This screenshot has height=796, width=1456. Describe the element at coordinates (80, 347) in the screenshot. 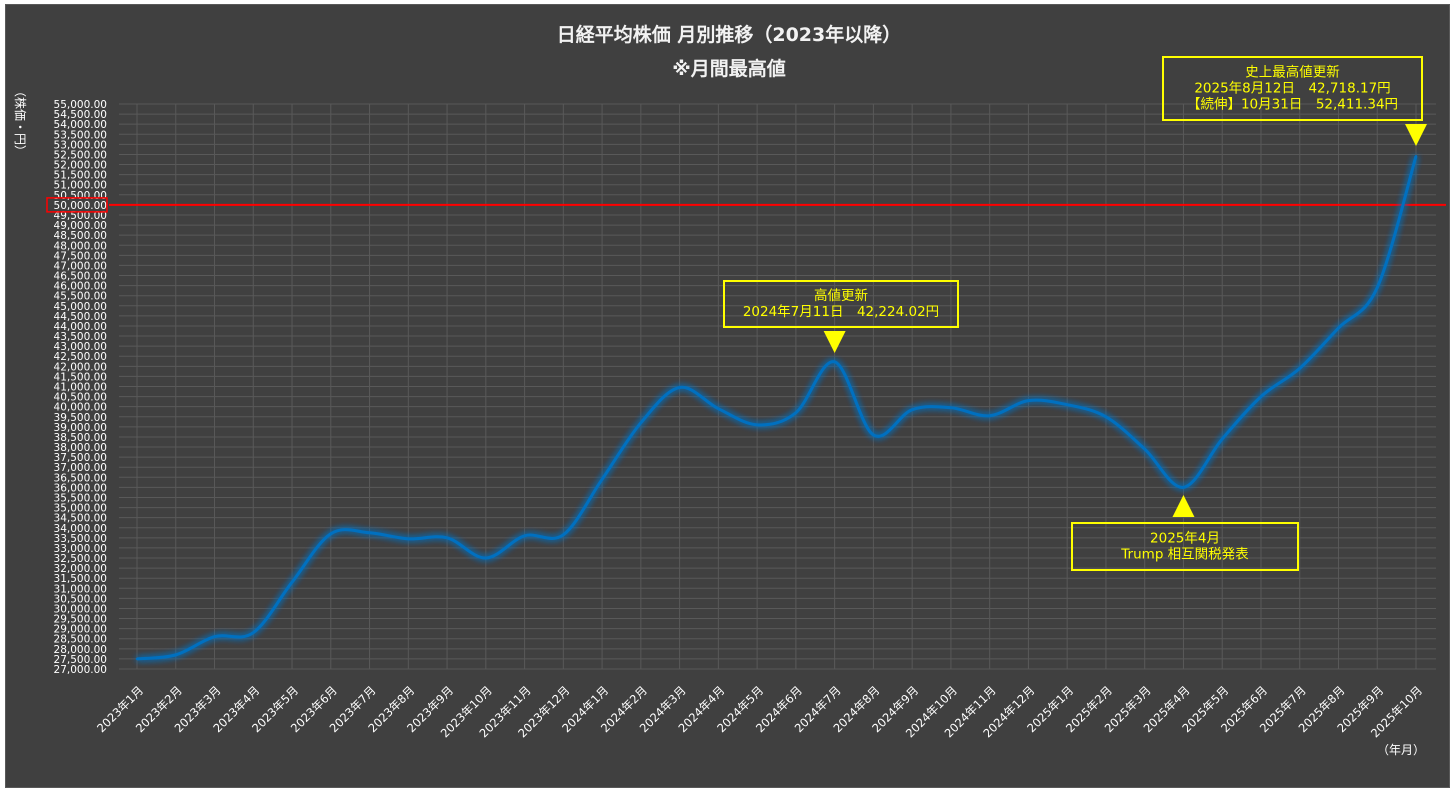

I see `y-tick-label: 43,000.00` at that location.